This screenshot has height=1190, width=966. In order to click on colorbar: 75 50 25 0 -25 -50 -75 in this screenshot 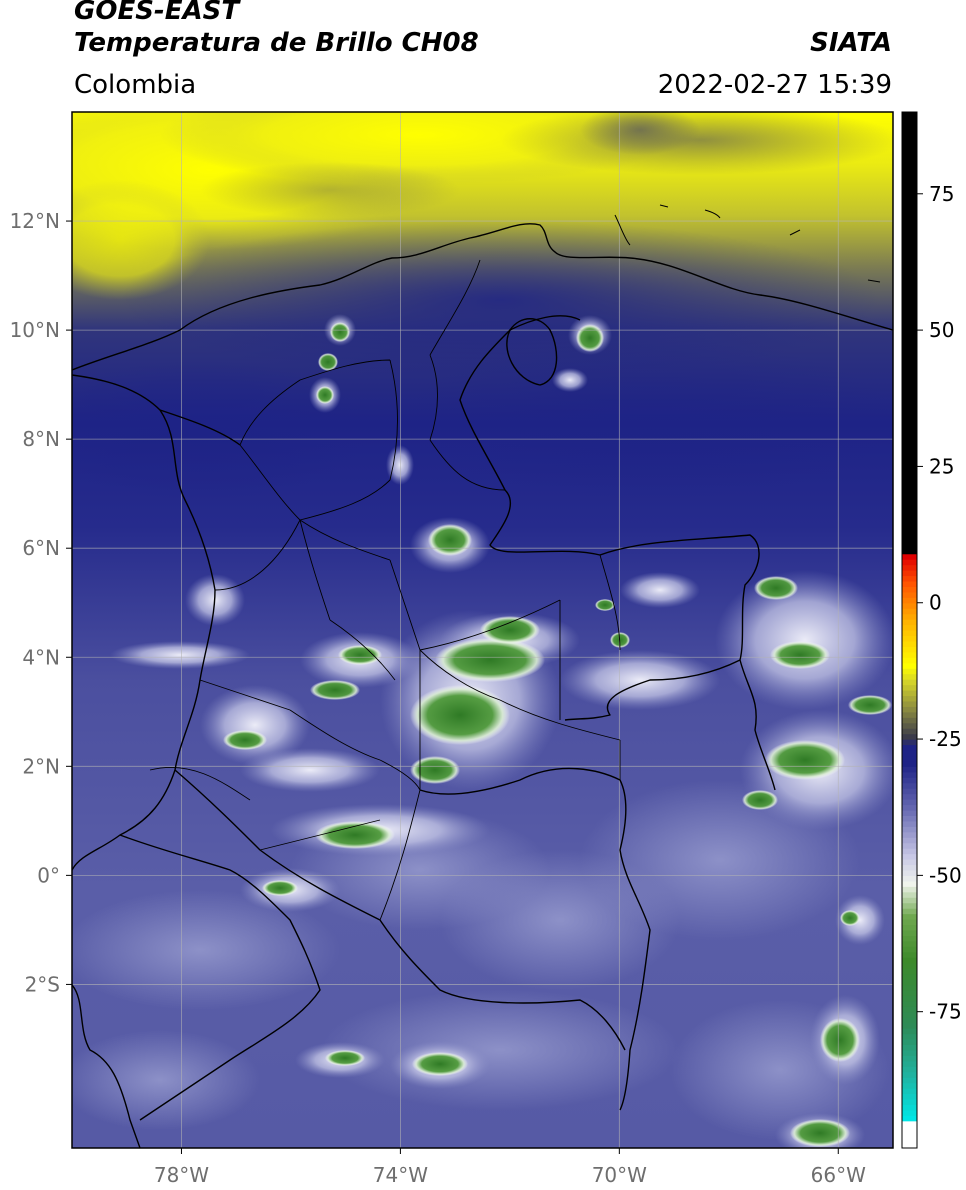, I will do `click(931, 630)`.